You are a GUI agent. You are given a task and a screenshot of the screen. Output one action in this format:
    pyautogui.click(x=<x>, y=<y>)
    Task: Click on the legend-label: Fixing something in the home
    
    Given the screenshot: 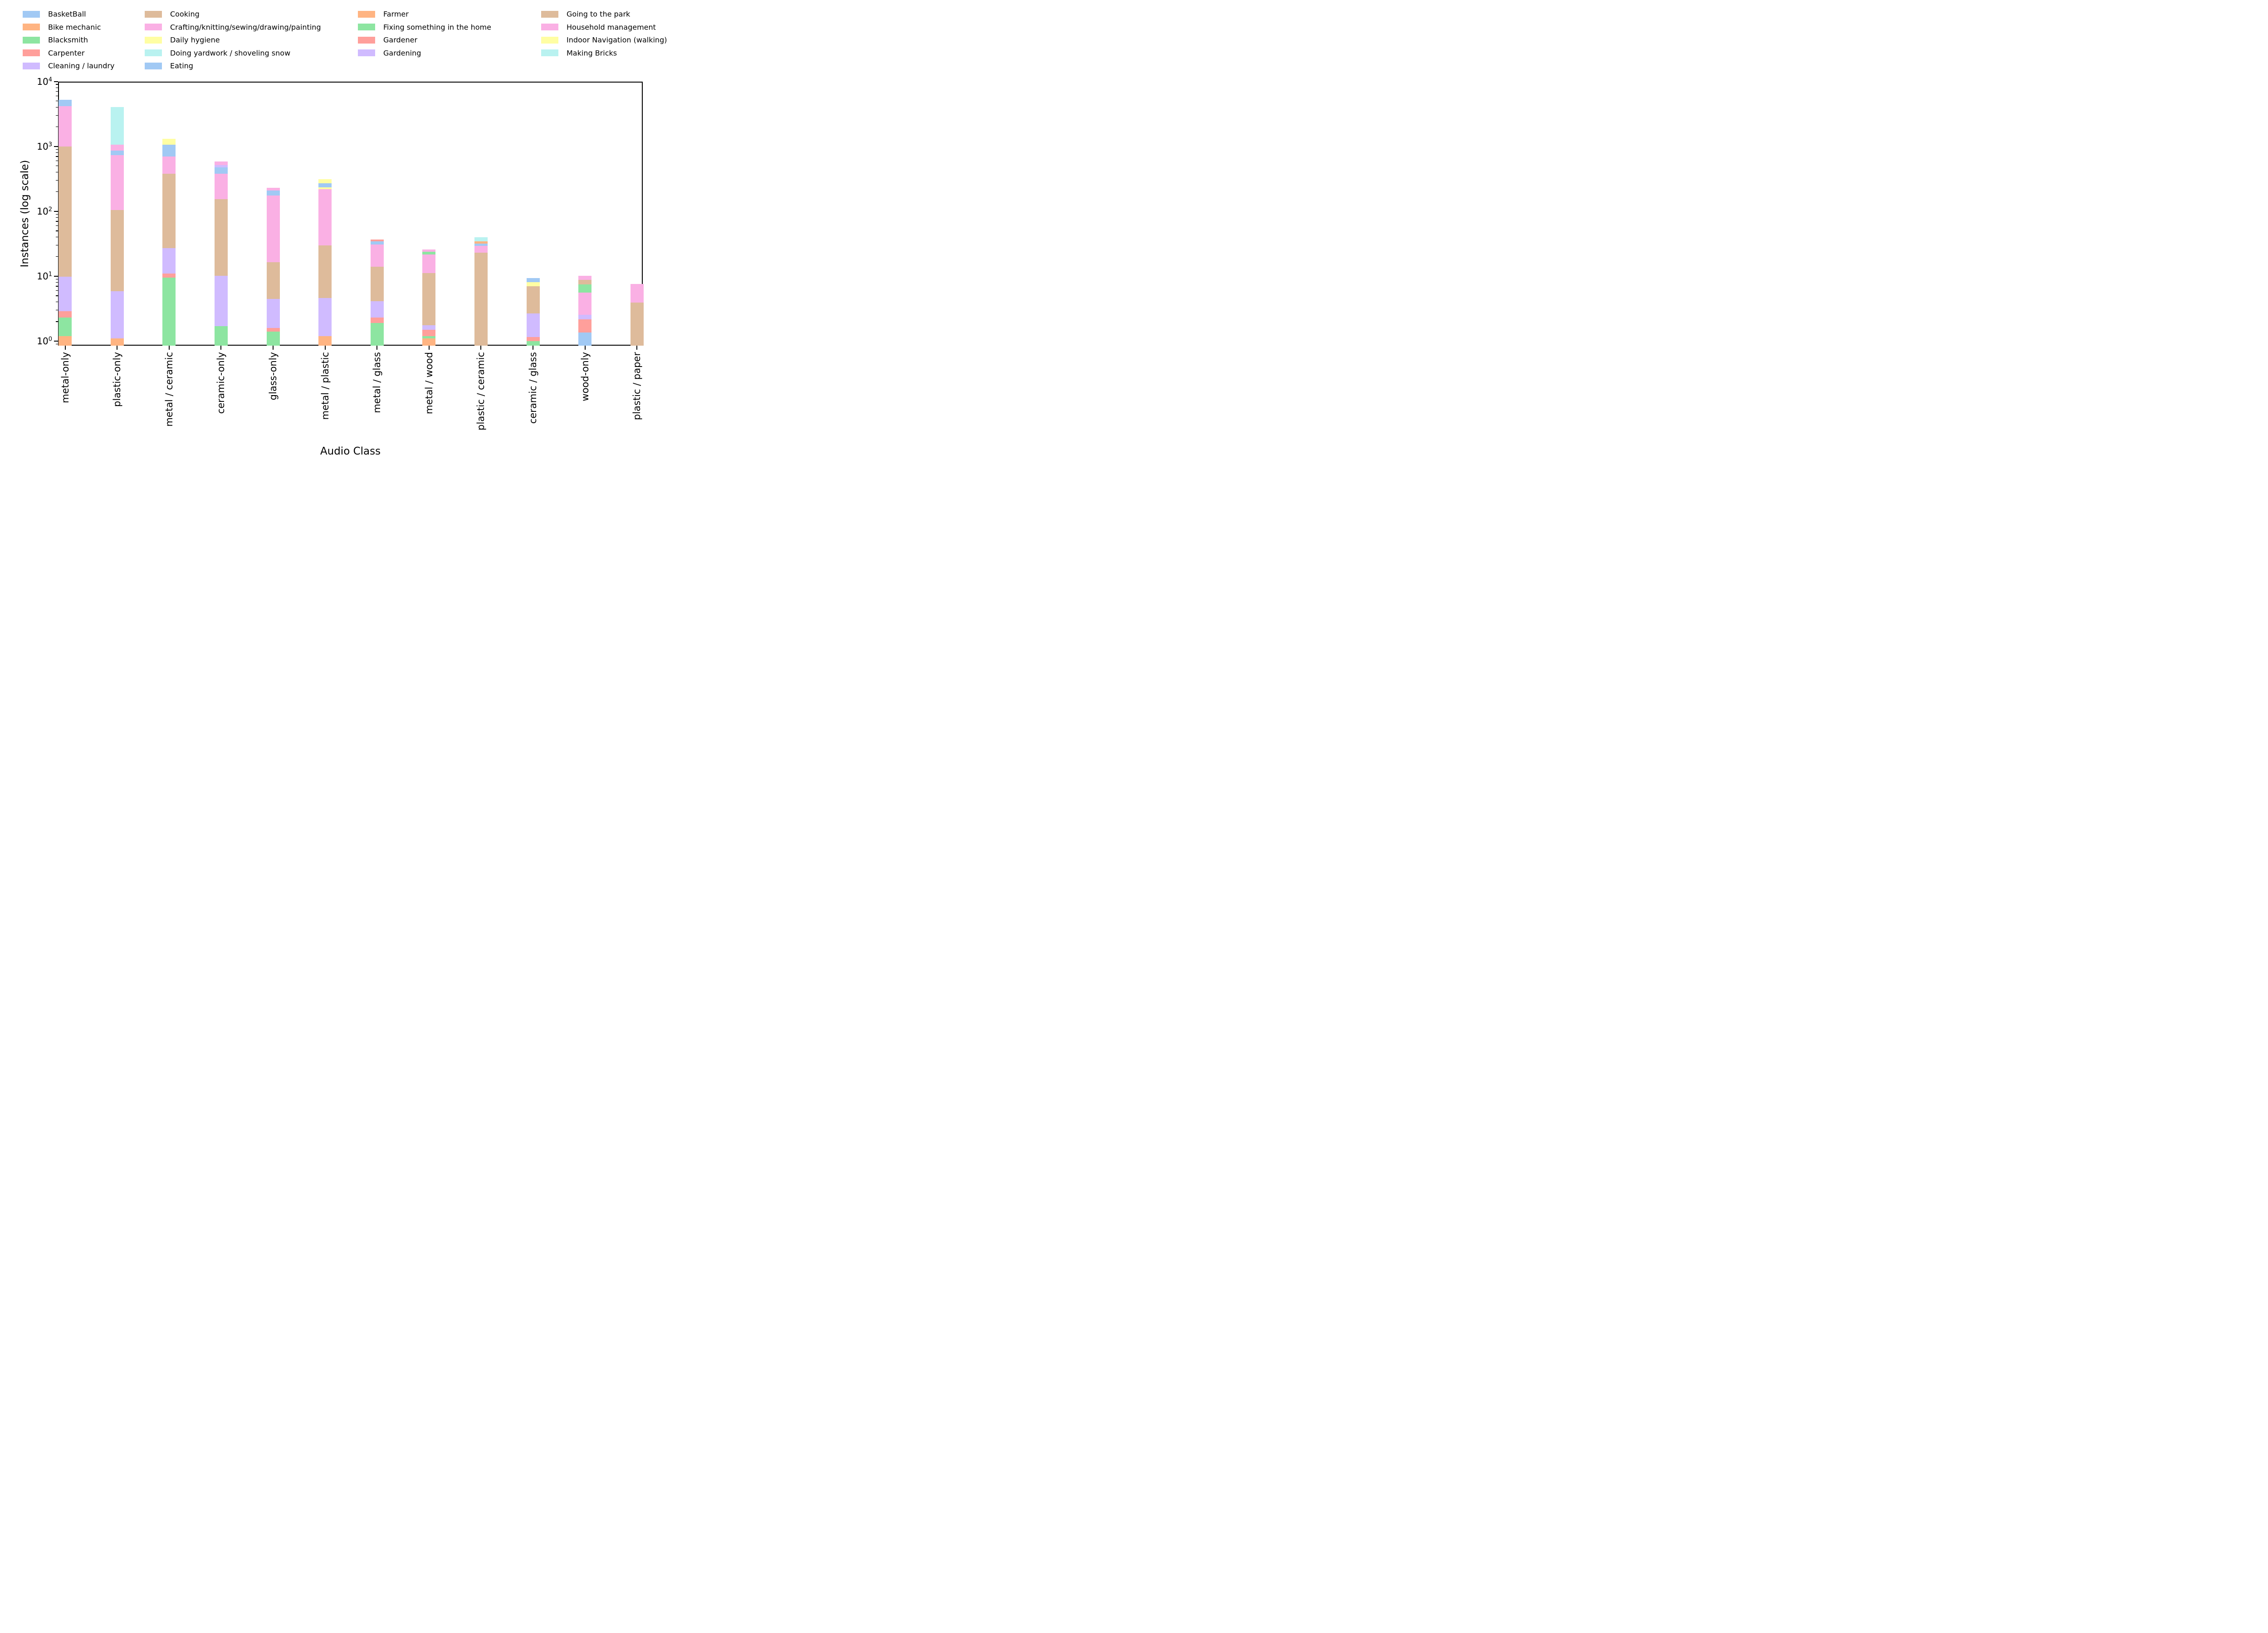 What is the action you would take?
    pyautogui.click(x=437, y=27)
    